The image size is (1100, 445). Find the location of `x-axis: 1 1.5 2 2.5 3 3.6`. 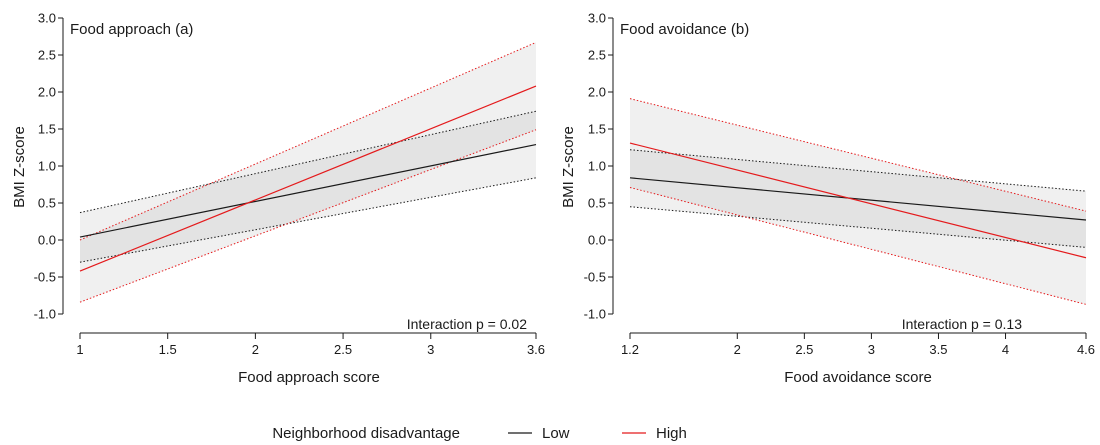

x-axis: 1 1.5 2 2.5 3 3.6 is located at coordinates (310, 344).